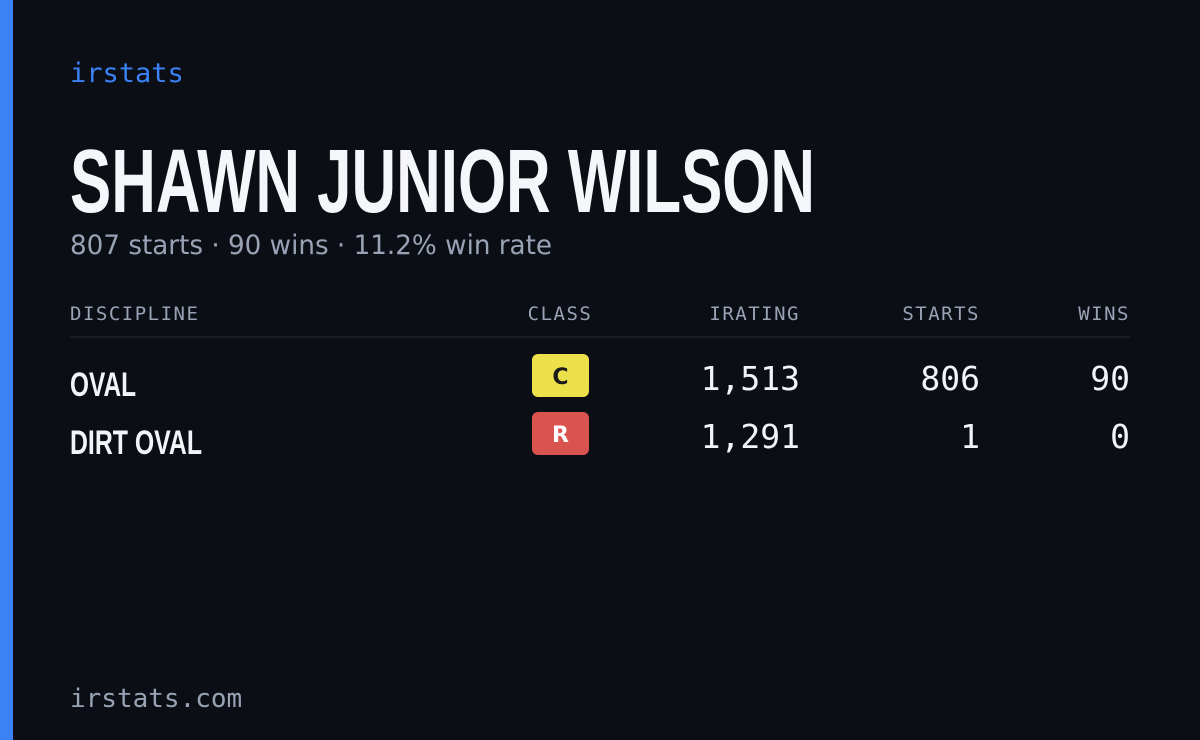 The height and width of the screenshot is (740, 1200). I want to click on footer-url: irstats.com, so click(156, 699).